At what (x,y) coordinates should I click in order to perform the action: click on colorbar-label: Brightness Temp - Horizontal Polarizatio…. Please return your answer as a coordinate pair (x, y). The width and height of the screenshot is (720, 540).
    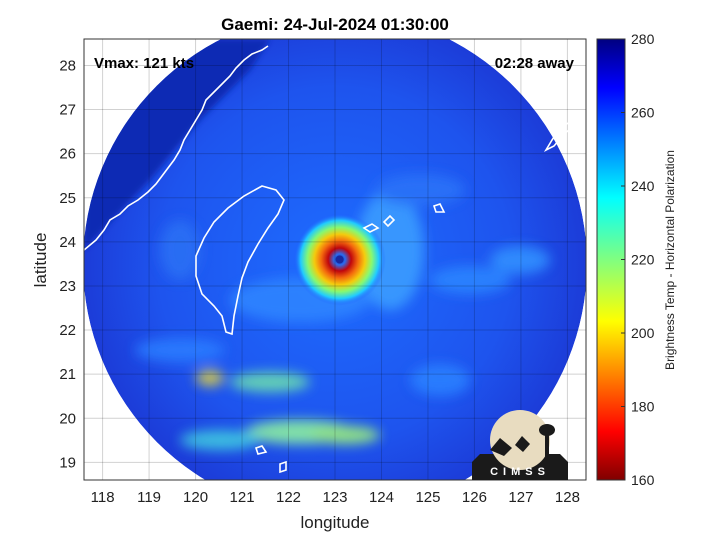
    Looking at the image, I should click on (670, 260).